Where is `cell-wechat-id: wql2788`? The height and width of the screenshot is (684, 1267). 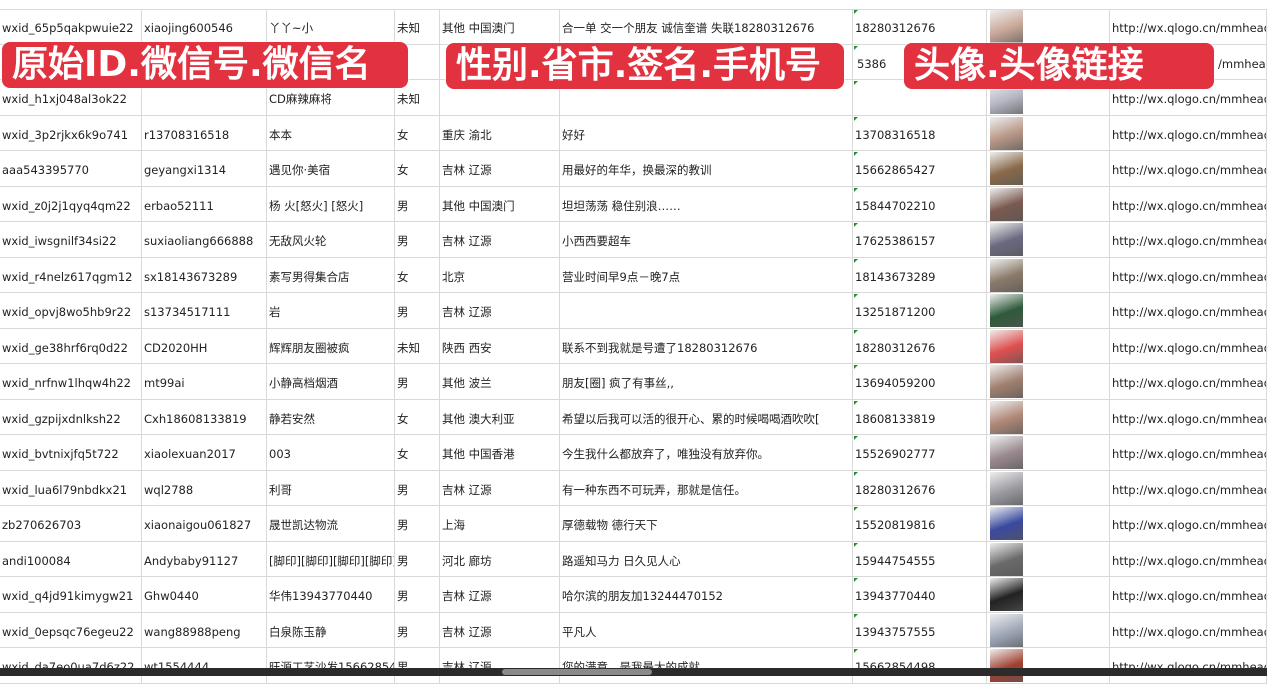
cell-wechat-id: wql2788 is located at coordinates (204, 487).